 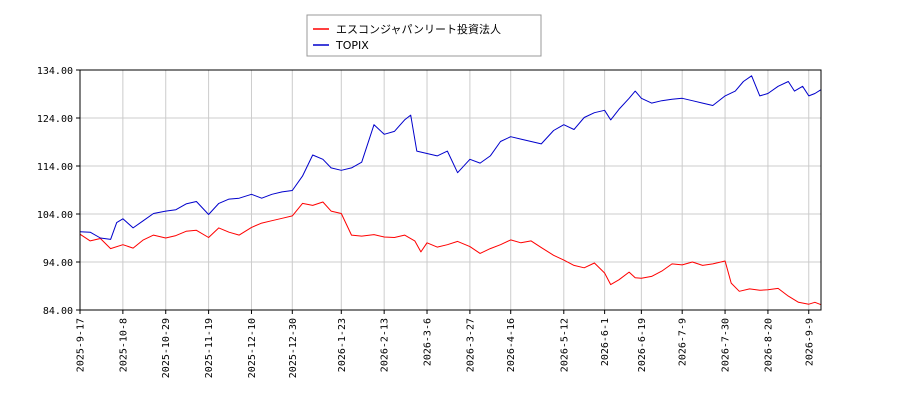 What do you see at coordinates (564, 345) in the screenshot?
I see `x-tick-label: 2026-5-12` at bounding box center [564, 345].